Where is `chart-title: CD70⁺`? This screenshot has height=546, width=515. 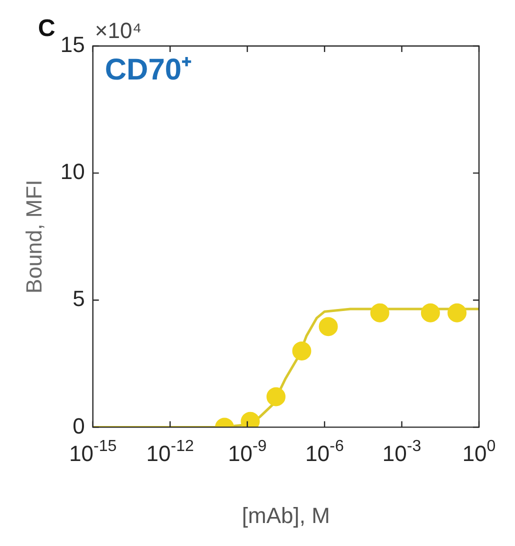
chart-title: CD70⁺ is located at coordinates (148, 69).